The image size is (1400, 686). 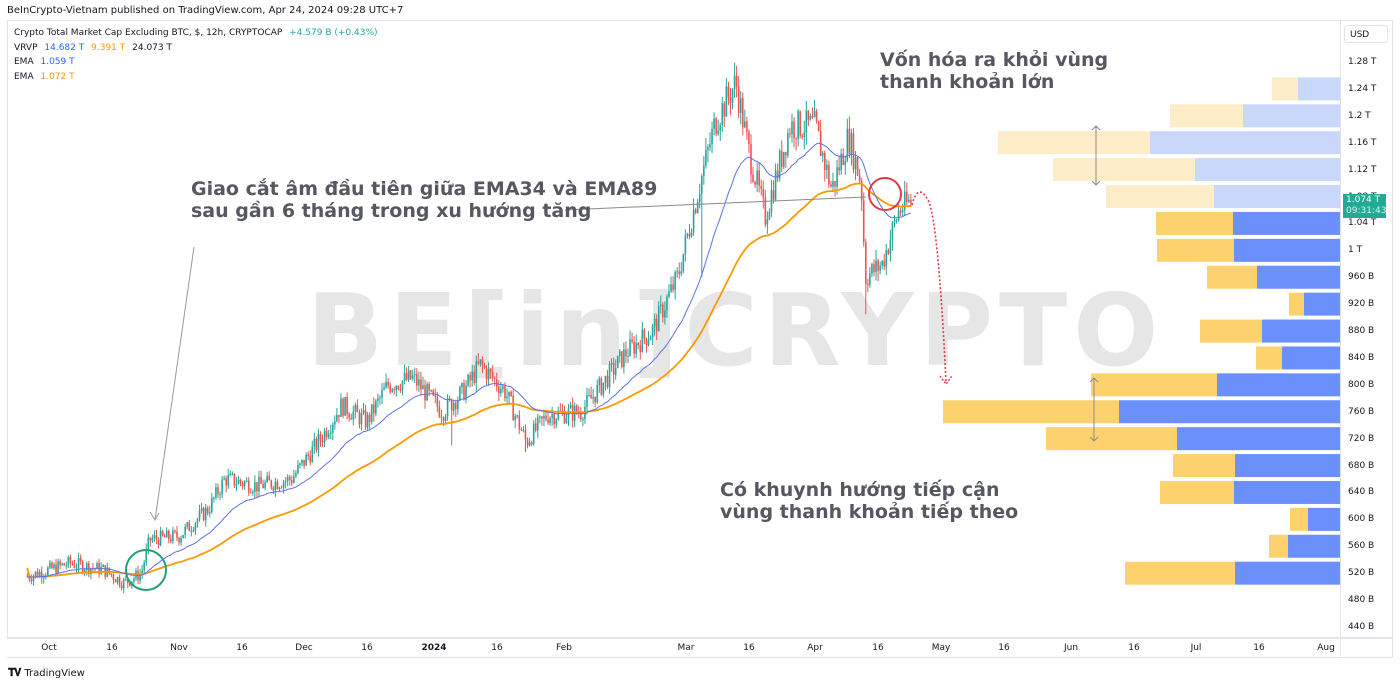 I want to click on tradingview-label: TradingView, so click(x=54, y=673).